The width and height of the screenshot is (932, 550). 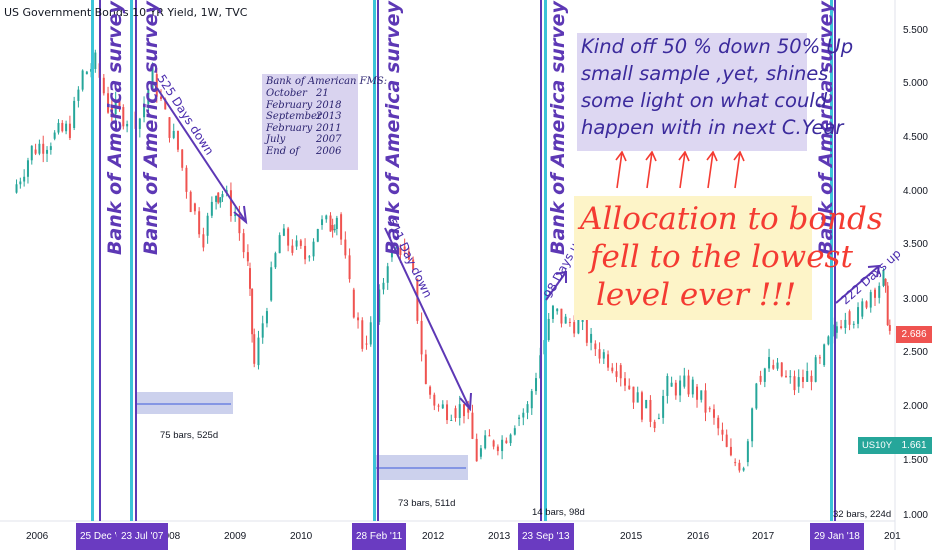 I want to click on note-line: happen with in next C.Year, so click(x=712, y=127).